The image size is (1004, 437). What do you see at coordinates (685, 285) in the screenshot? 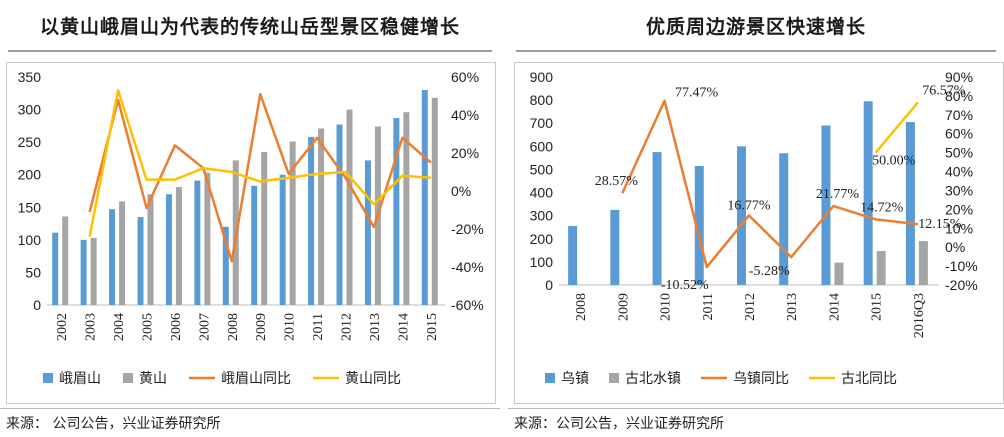
I see `right-data-label: -10.52%` at bounding box center [685, 285].